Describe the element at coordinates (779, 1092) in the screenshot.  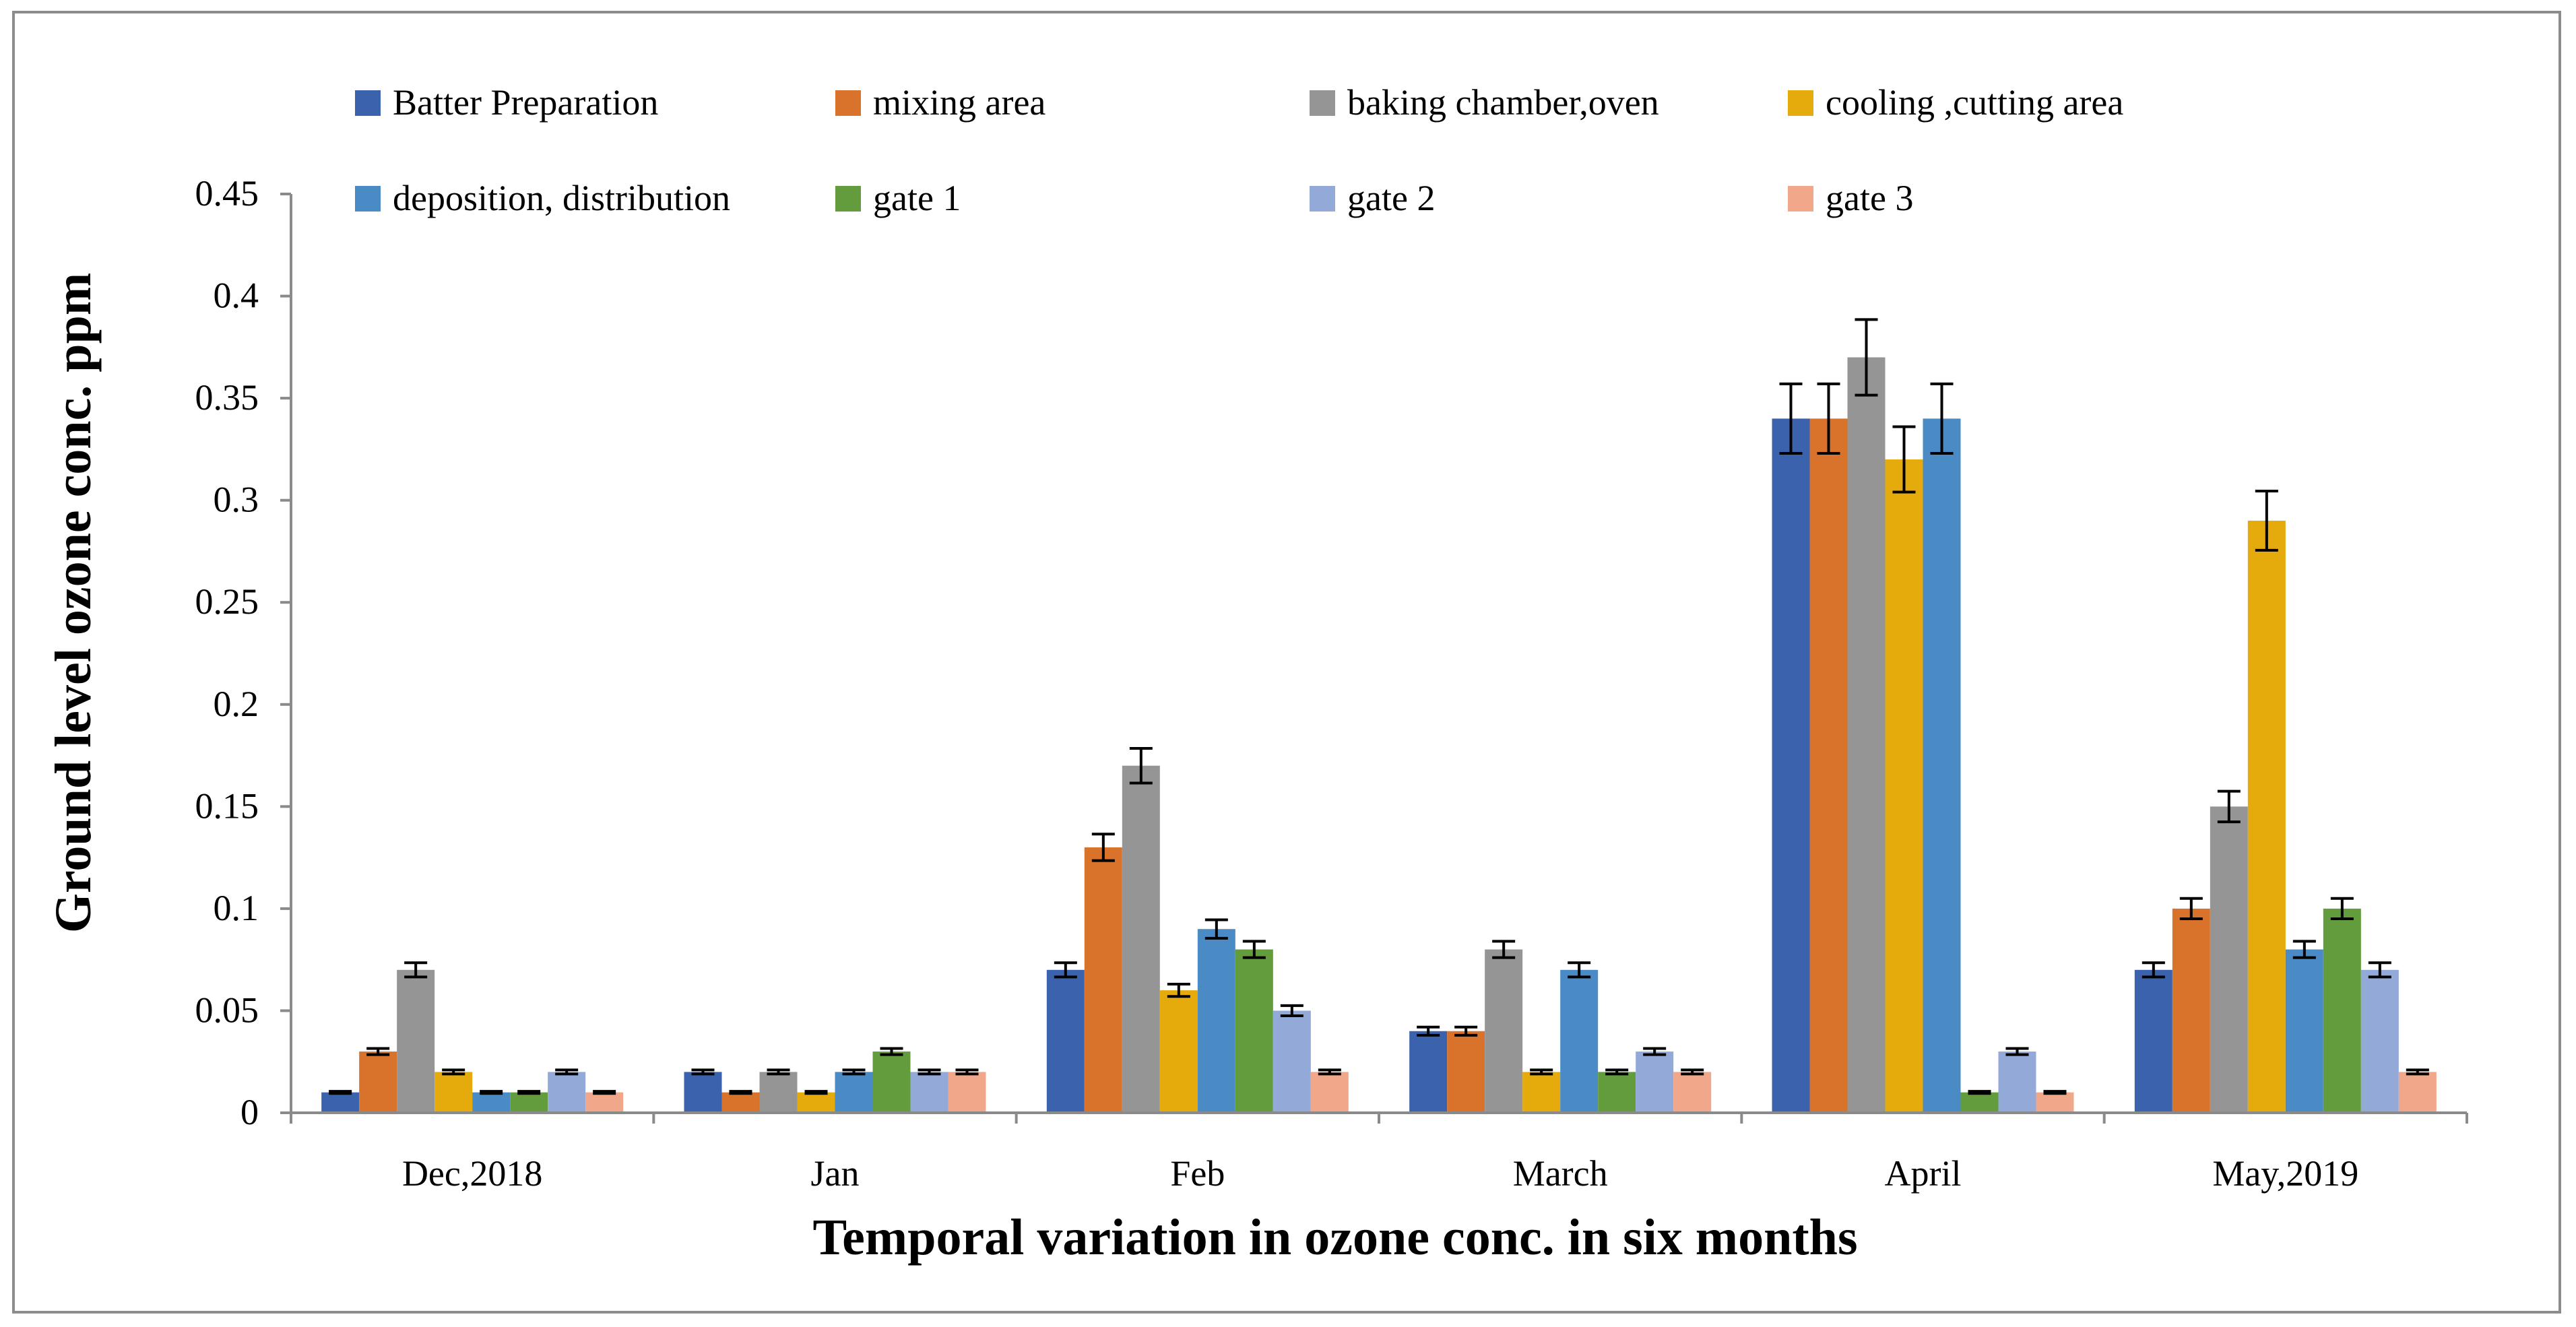
I see `bar-baking-chamber-oven-jan` at that location.